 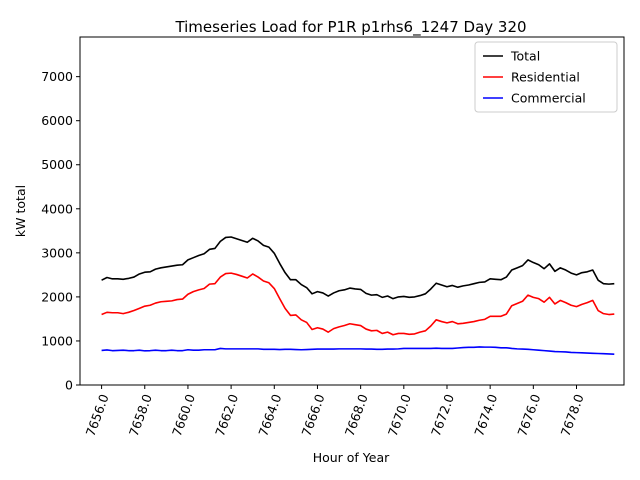 I want to click on y-tick-label: 1000, so click(x=57, y=340).